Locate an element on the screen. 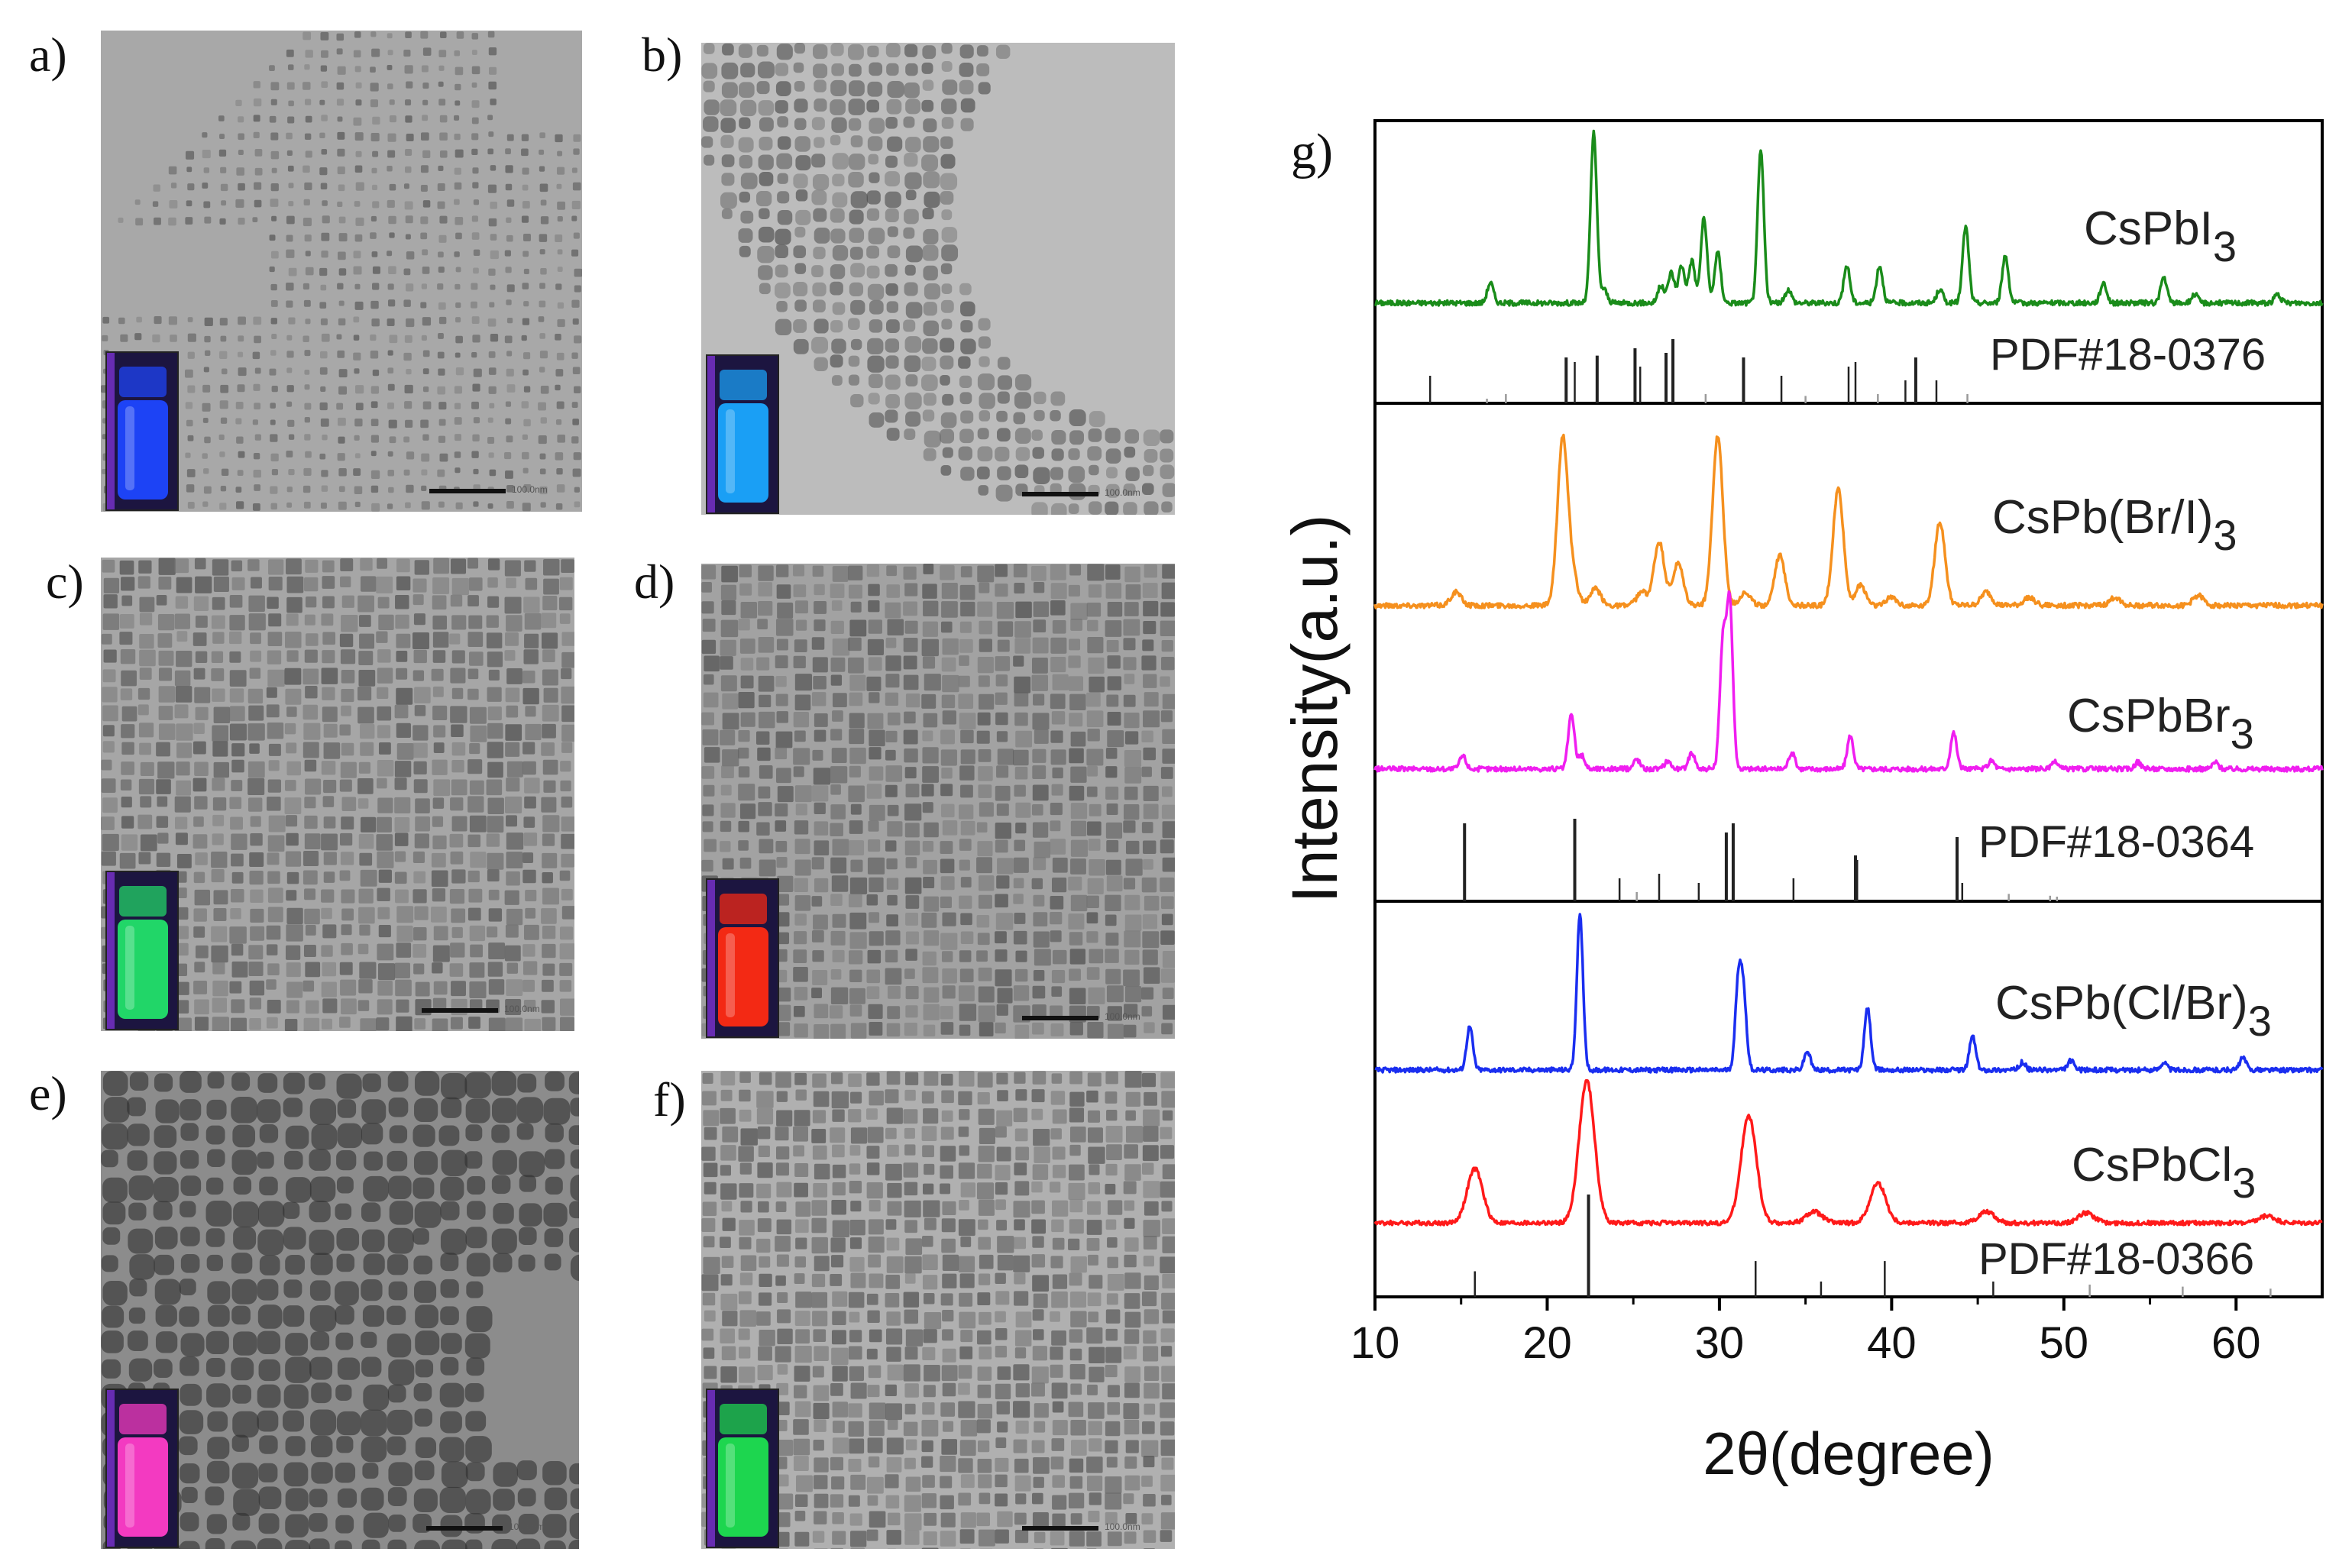  series-label: CsPbBr3 is located at coordinates (2160, 724).